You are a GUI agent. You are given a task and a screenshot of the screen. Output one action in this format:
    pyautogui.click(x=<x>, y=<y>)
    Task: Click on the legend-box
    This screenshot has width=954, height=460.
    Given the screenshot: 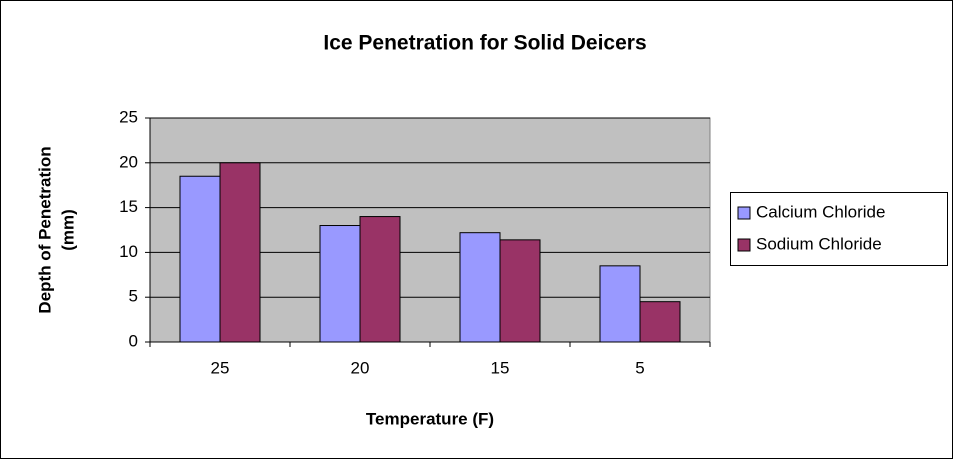 What is the action you would take?
    pyautogui.click(x=839, y=229)
    